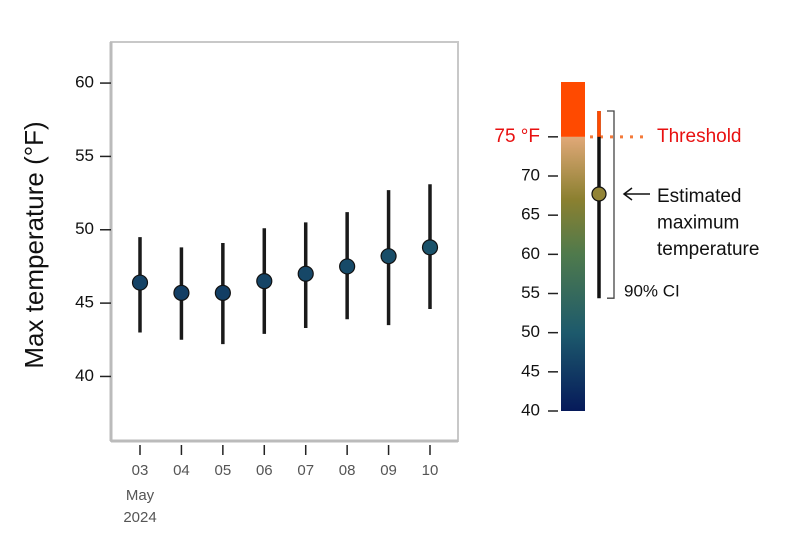  What do you see at coordinates (708, 249) in the screenshot?
I see `estimate-label: temperature` at bounding box center [708, 249].